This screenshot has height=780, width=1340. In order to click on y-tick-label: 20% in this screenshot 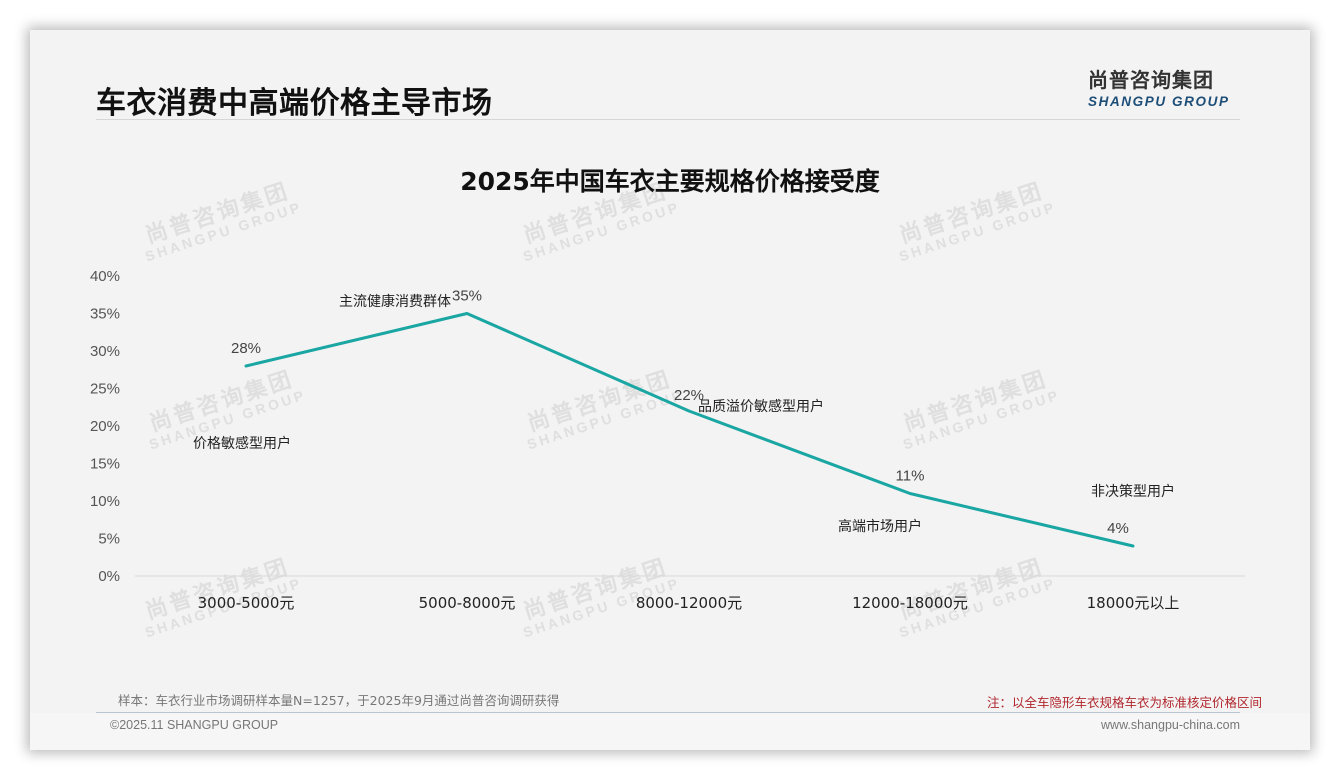, I will do `click(105, 426)`.